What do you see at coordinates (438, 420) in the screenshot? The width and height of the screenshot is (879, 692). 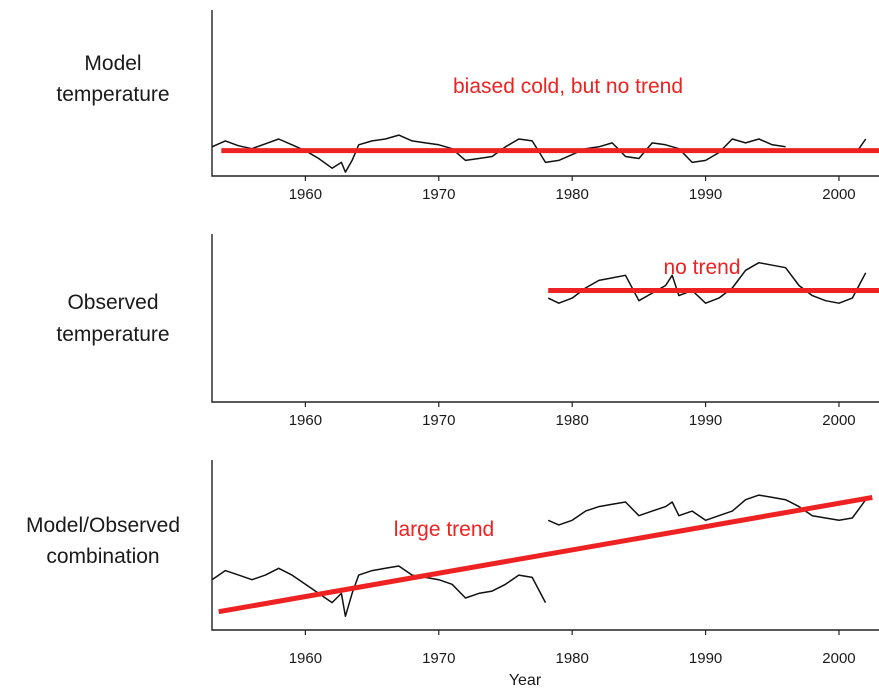 I see `panel-observed-xtick-label-1970: 1970` at bounding box center [438, 420].